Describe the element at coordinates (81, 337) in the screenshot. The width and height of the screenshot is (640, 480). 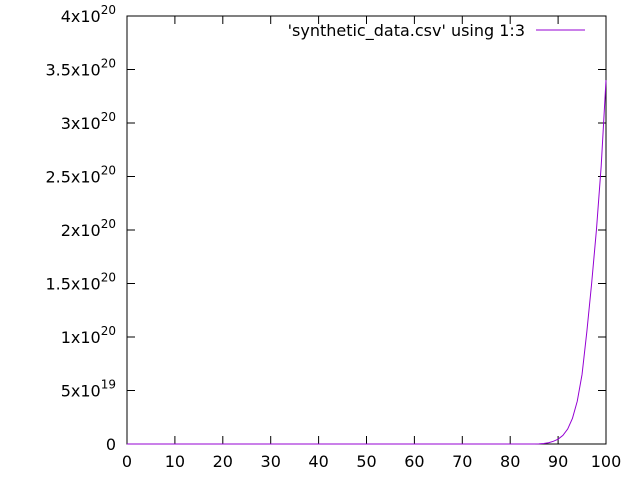
I see `y-tick-mantissa: 1x10` at that location.